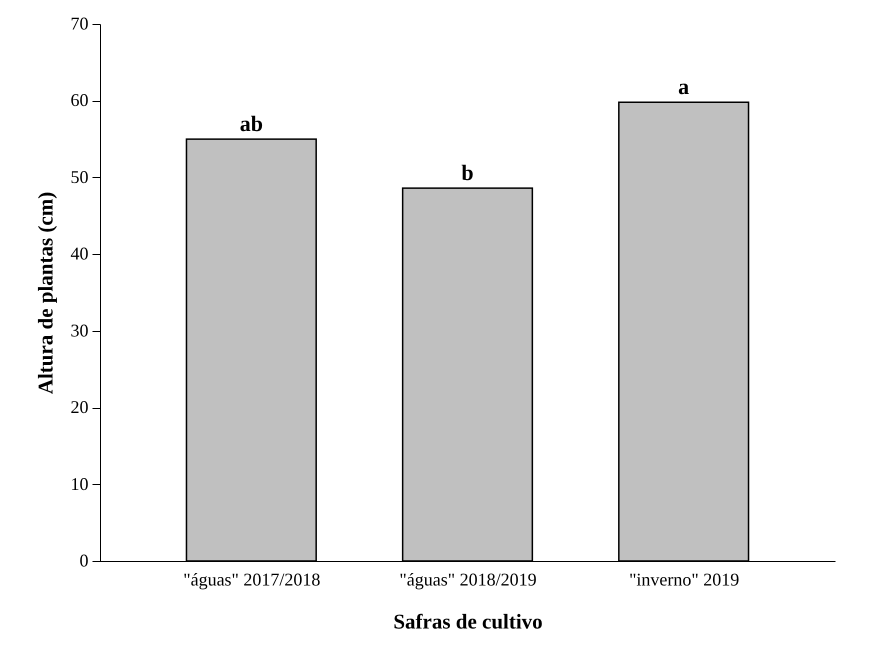 Image resolution: width=869 pixels, height=653 pixels. I want to click on annotation: ab, so click(251, 123).